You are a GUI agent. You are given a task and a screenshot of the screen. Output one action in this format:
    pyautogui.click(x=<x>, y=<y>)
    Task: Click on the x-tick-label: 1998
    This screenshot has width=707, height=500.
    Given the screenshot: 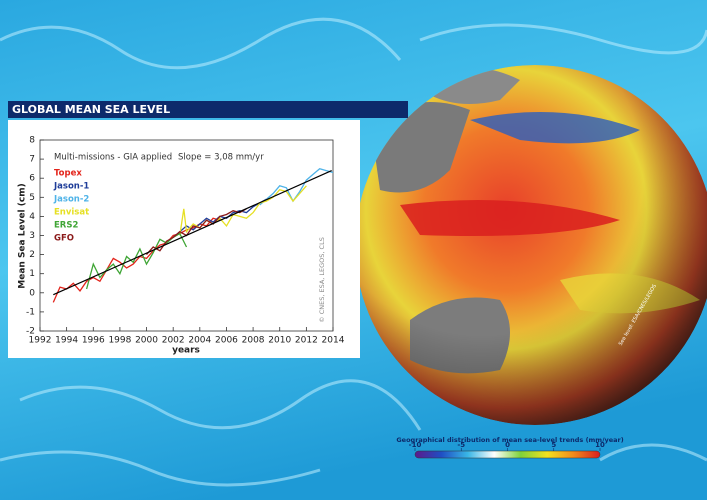 What is the action you would take?
    pyautogui.click(x=119, y=341)
    